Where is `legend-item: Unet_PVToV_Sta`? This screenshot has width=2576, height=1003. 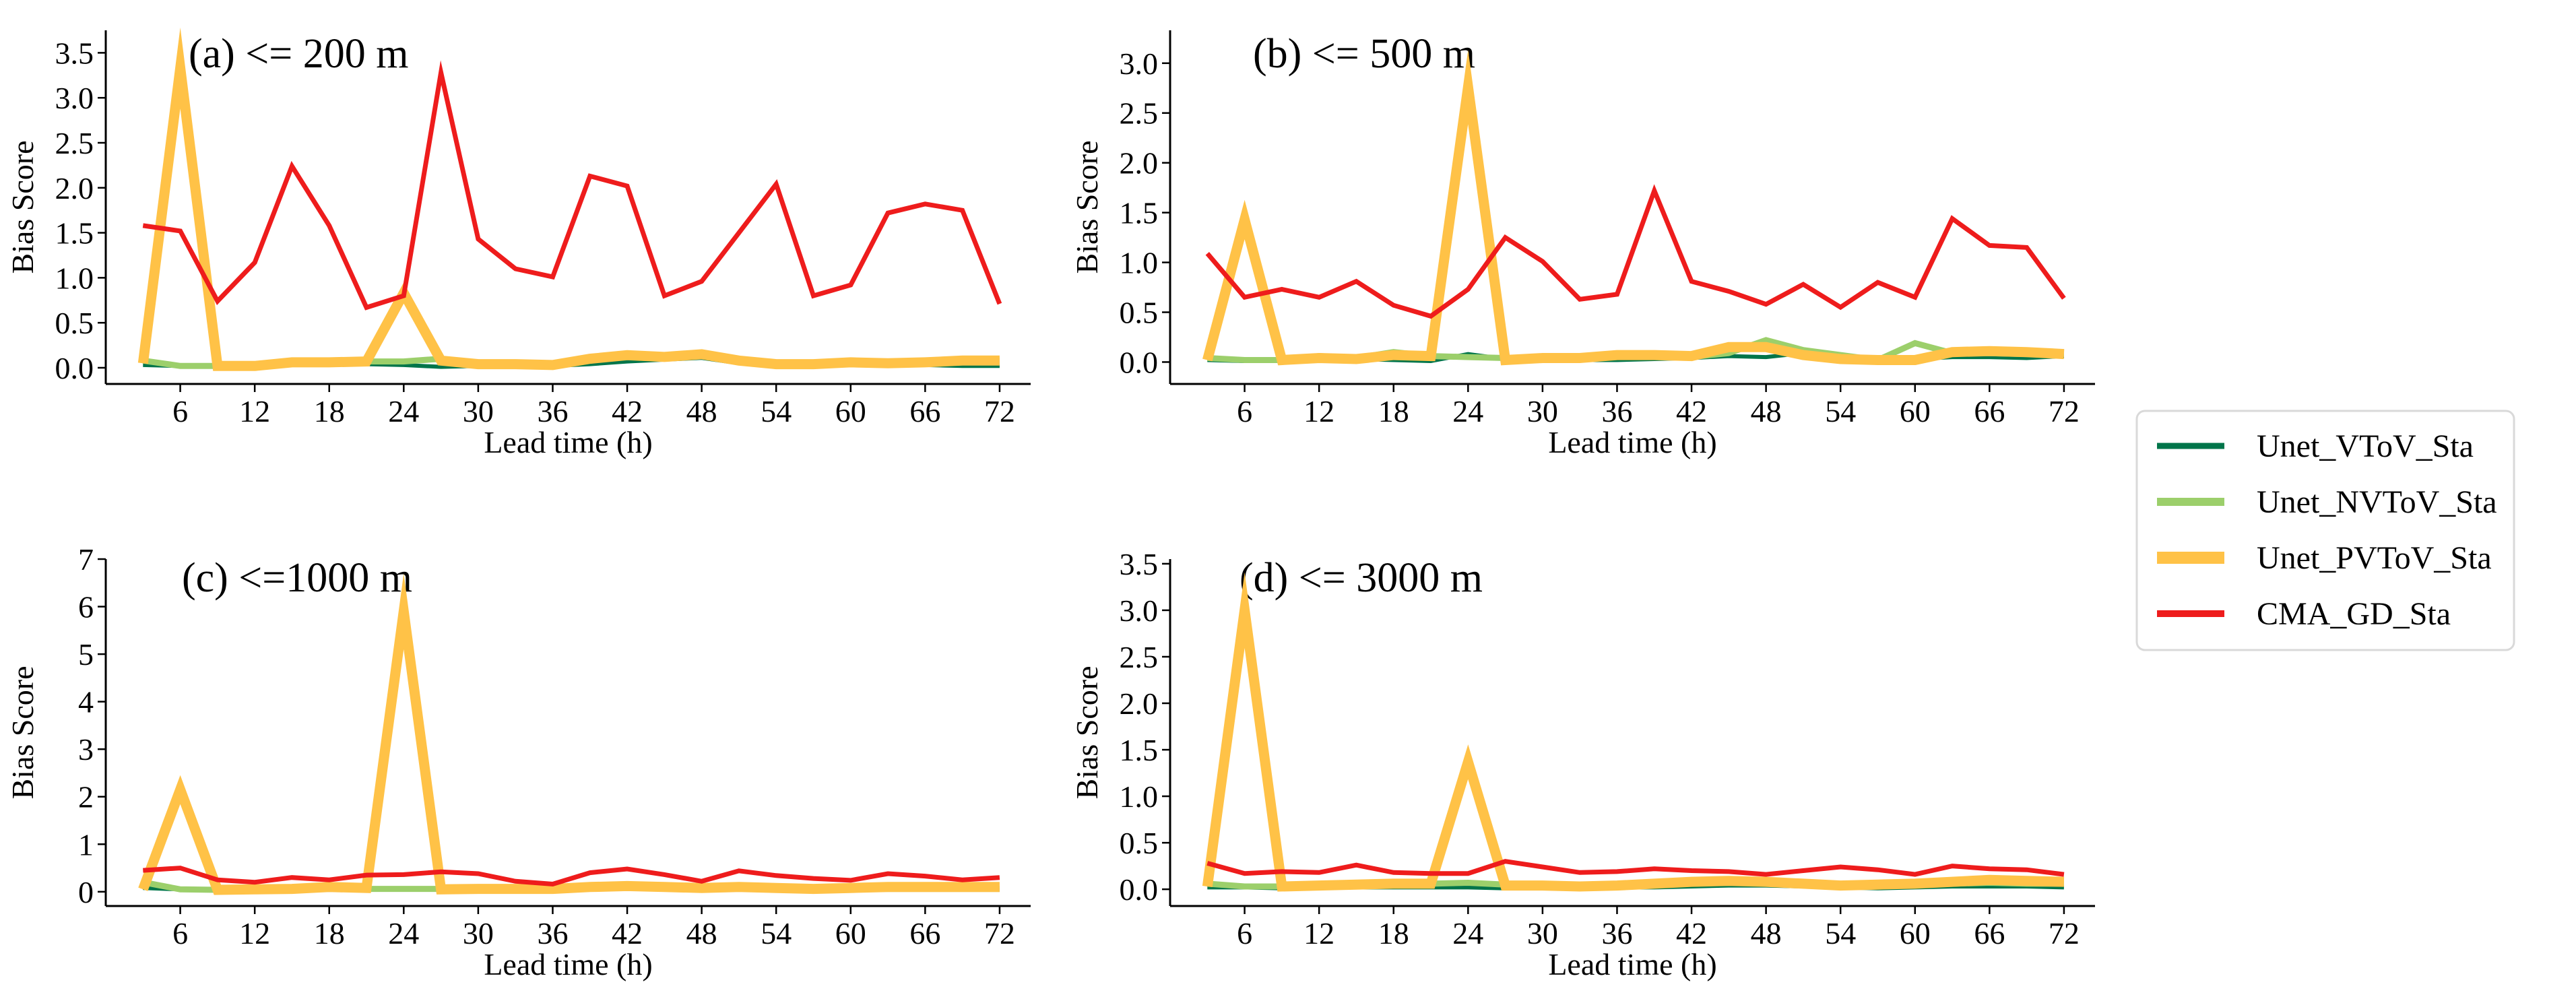 legend-item: Unet_PVToV_Sta is located at coordinates (2324, 558).